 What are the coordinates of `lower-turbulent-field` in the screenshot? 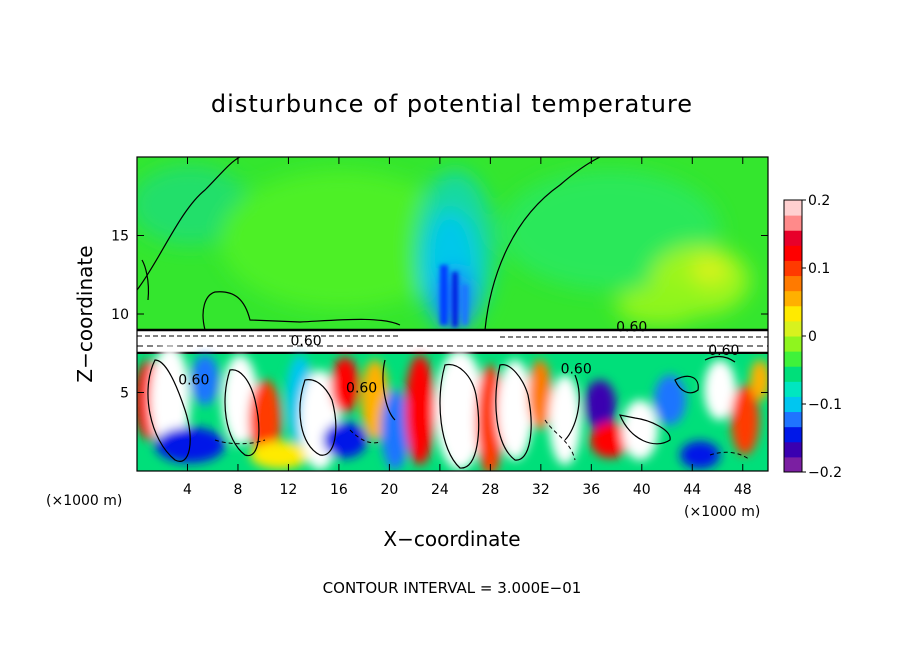 It's located at (452, 408).